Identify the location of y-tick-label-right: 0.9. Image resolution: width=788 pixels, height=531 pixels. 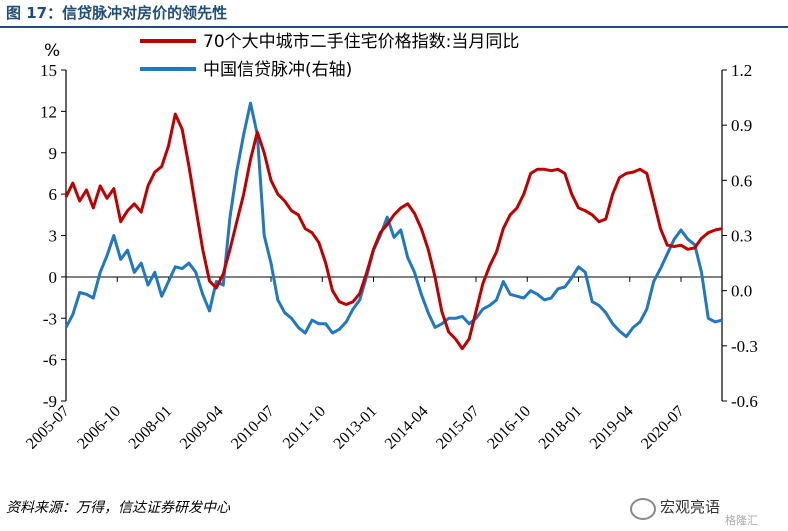
(741, 125).